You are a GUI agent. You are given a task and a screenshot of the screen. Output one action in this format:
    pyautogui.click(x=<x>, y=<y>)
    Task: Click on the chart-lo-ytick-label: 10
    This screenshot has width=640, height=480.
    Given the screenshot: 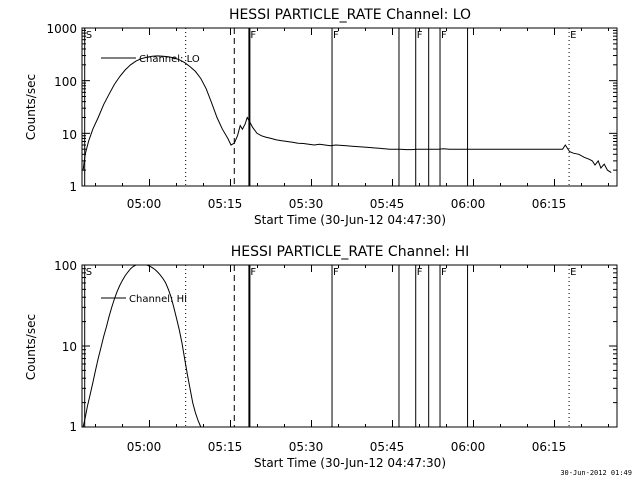 What is the action you would take?
    pyautogui.click(x=69, y=135)
    